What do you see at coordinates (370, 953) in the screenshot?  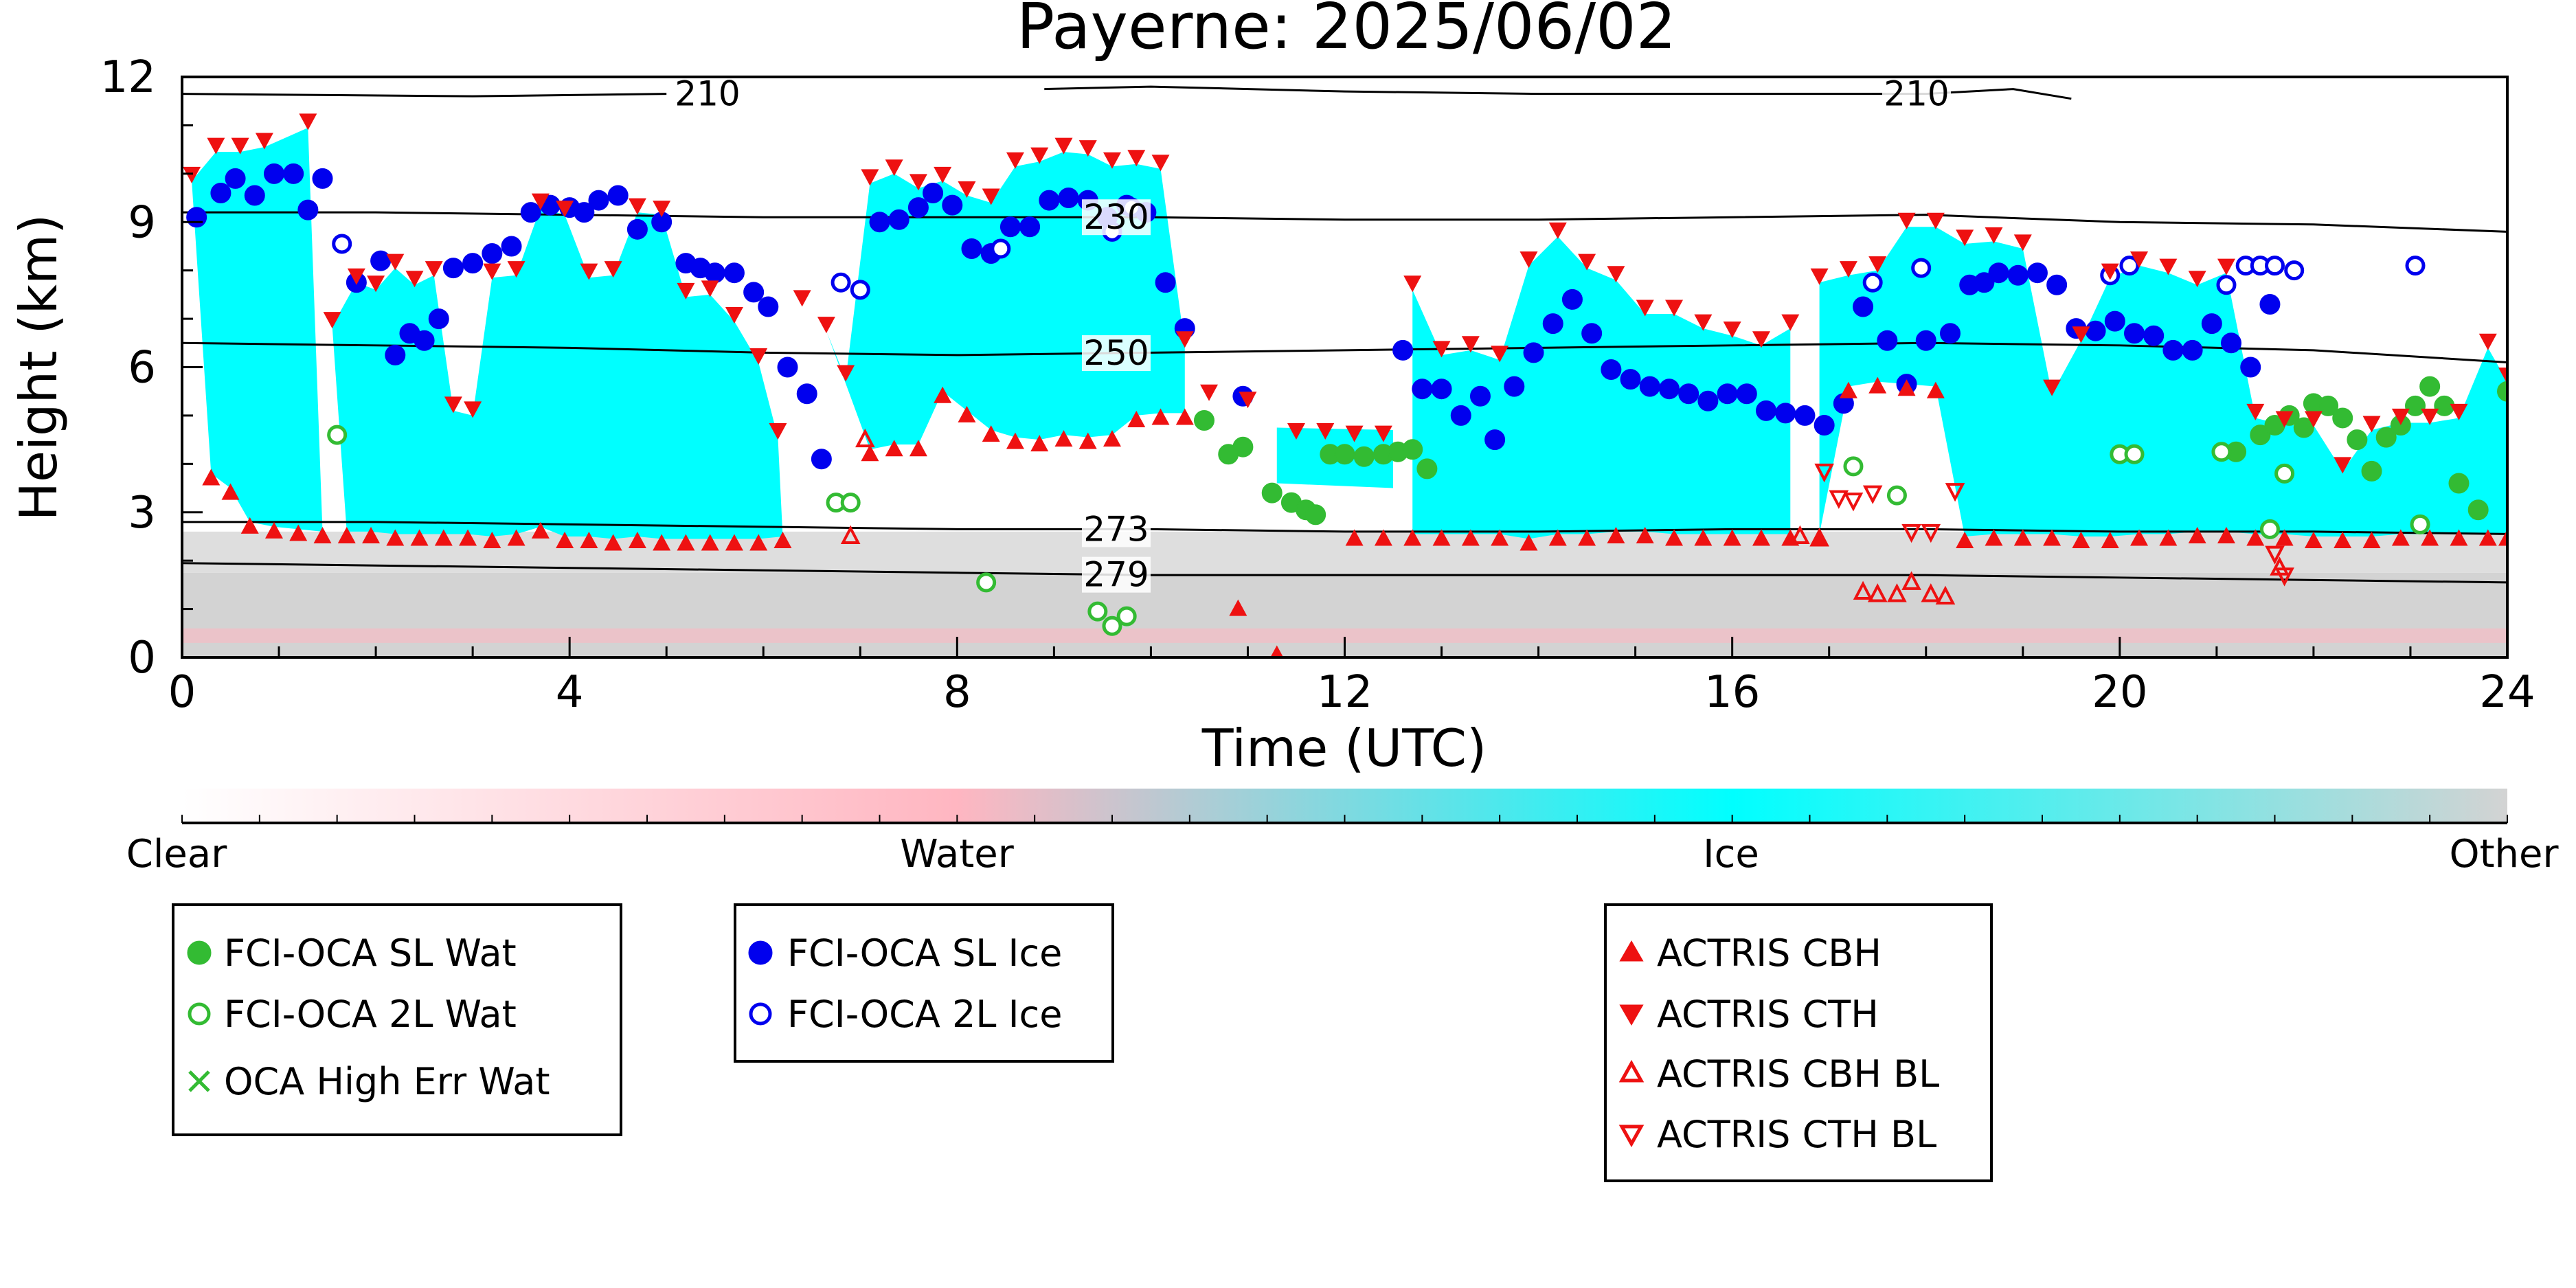 I see `legend-label-sl-wat: FCI-OCA SL Wat` at bounding box center [370, 953].